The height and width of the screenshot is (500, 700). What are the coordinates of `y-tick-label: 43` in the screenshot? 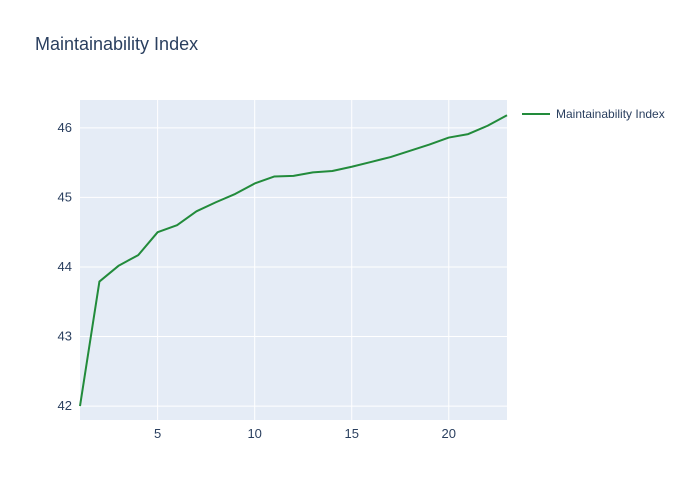 It's located at (65, 336).